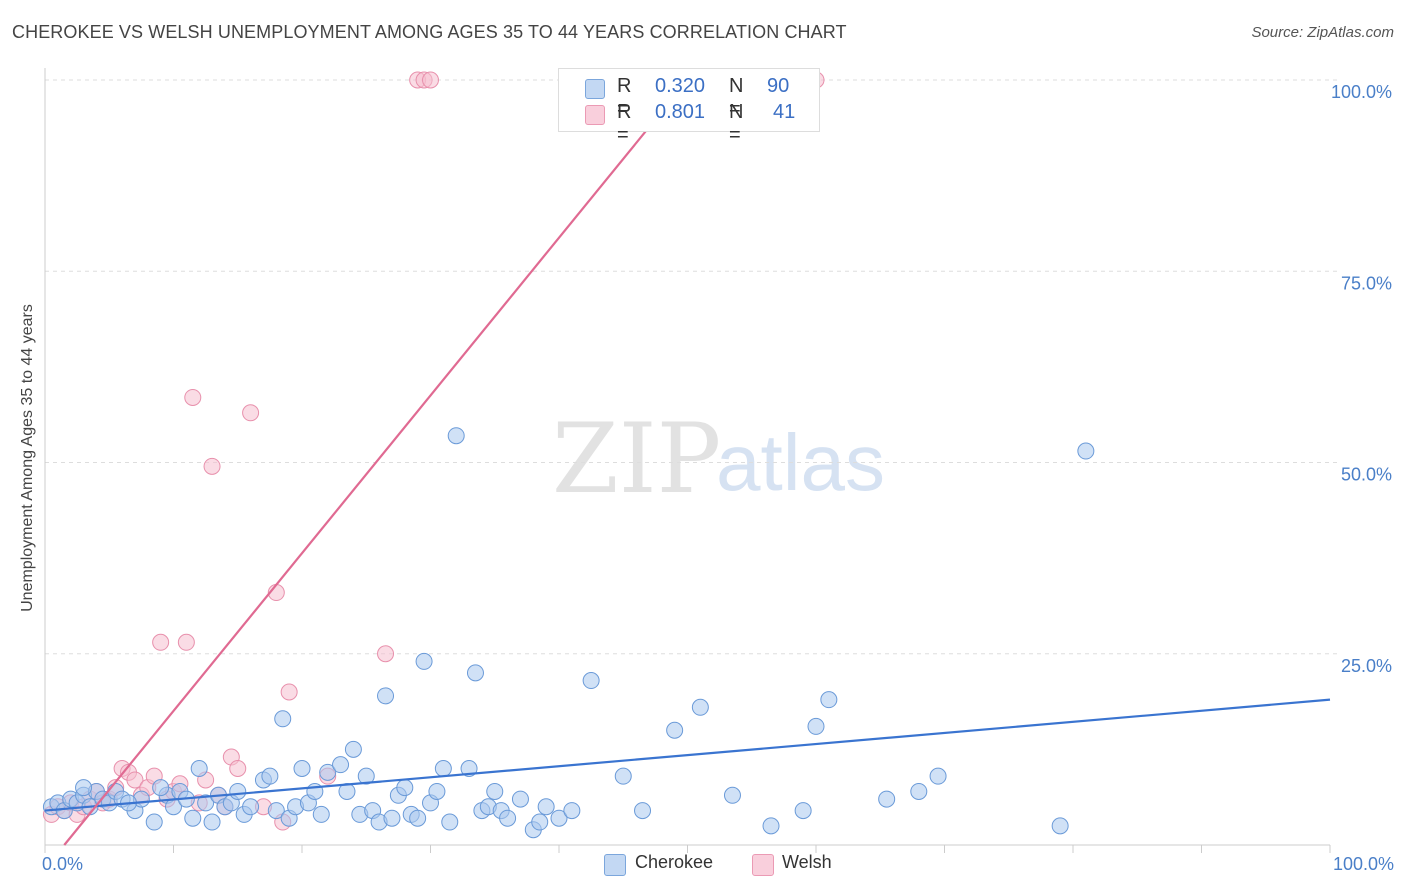 The height and width of the screenshot is (892, 1406). I want to click on y-tick-label: 75.0%, so click(1366, 283).